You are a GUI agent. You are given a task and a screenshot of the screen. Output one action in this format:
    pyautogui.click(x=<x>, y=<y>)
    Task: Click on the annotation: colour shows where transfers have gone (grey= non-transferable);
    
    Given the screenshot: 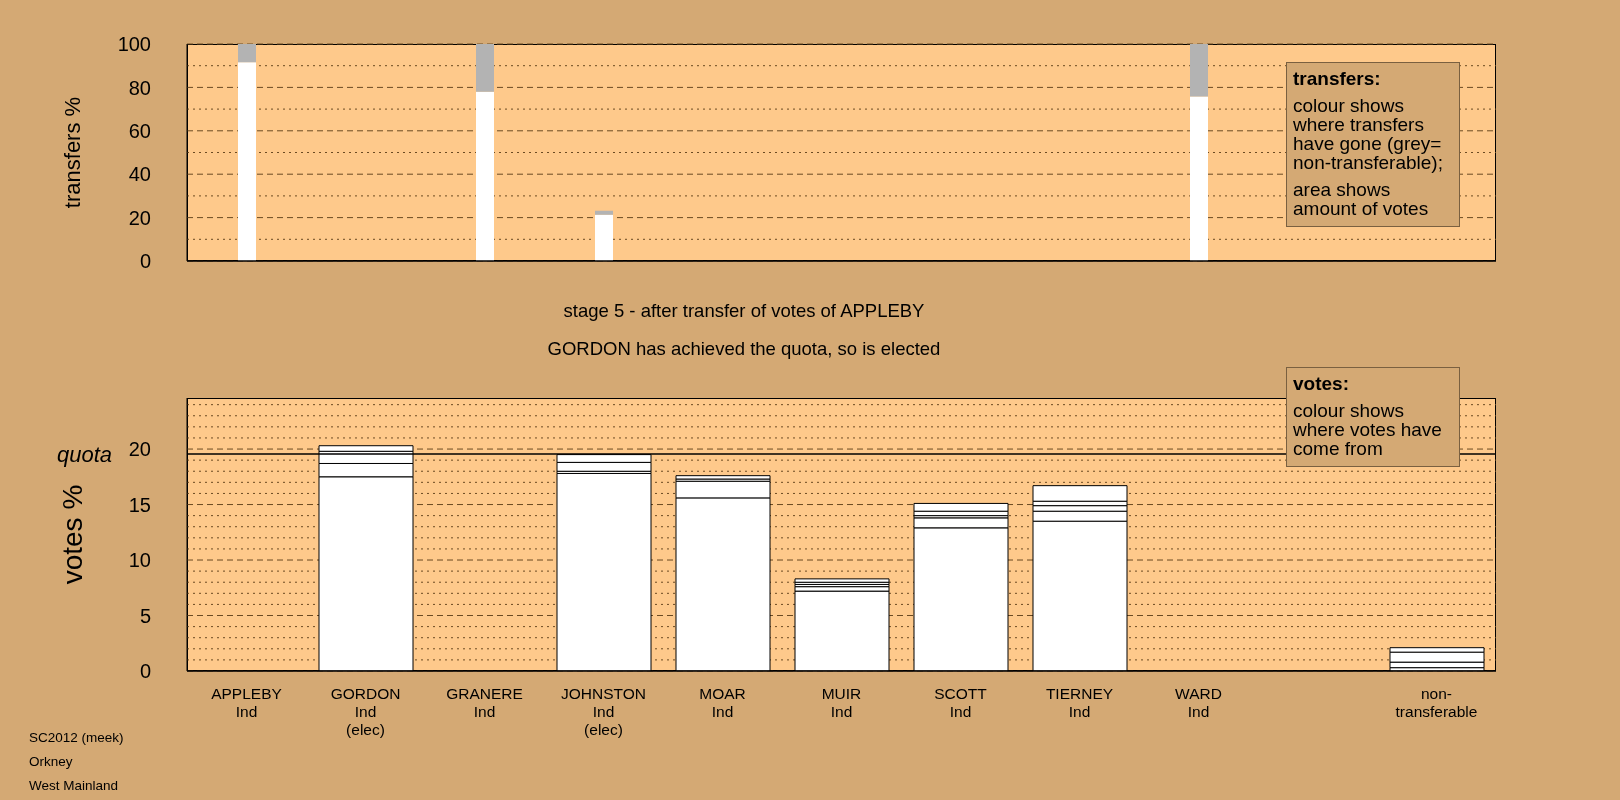 What is the action you would take?
    pyautogui.click(x=1368, y=134)
    